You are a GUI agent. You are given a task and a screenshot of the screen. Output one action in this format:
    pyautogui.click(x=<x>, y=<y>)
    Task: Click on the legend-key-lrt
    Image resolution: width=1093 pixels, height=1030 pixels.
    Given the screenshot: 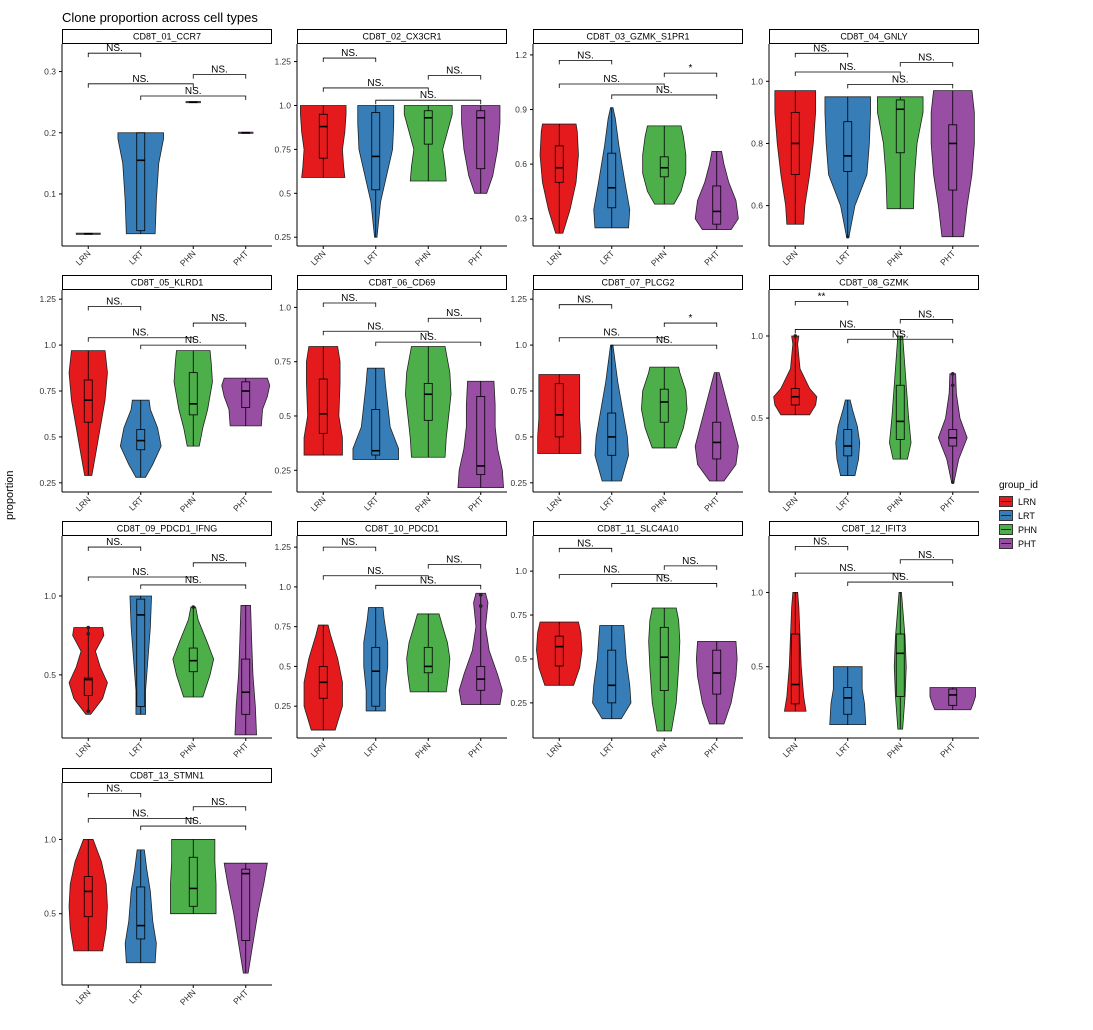 What is the action you would take?
    pyautogui.click(x=1006, y=515)
    